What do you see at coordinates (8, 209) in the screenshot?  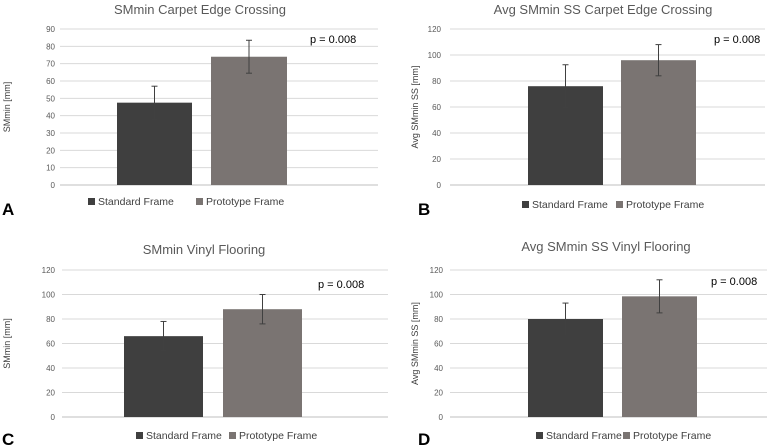 I see `panel-label: A` at bounding box center [8, 209].